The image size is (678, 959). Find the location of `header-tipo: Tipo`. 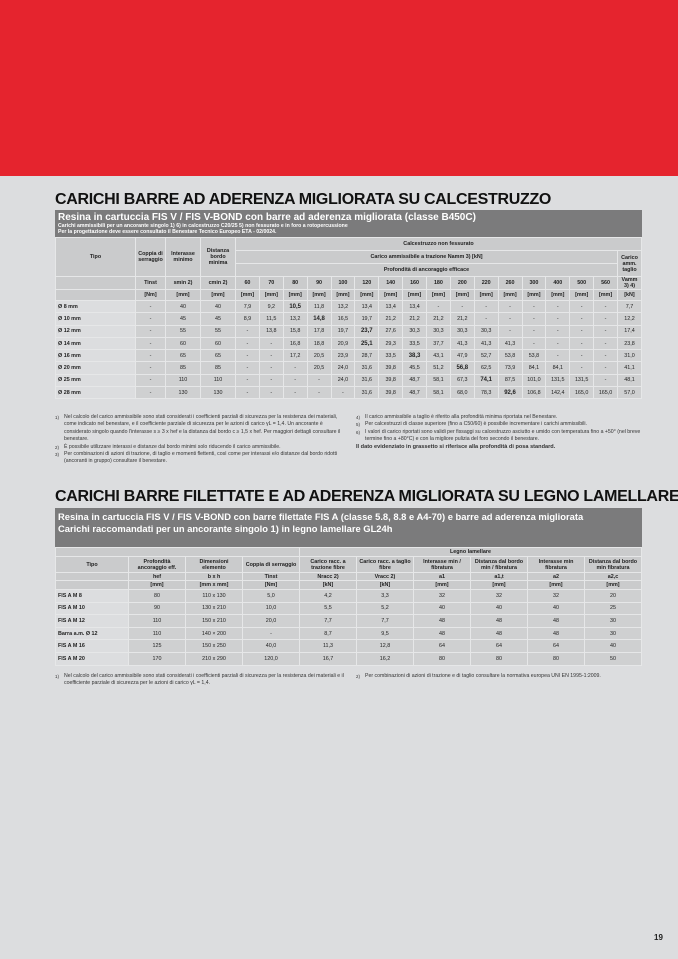

header-tipo: Tipo is located at coordinates (95, 257).